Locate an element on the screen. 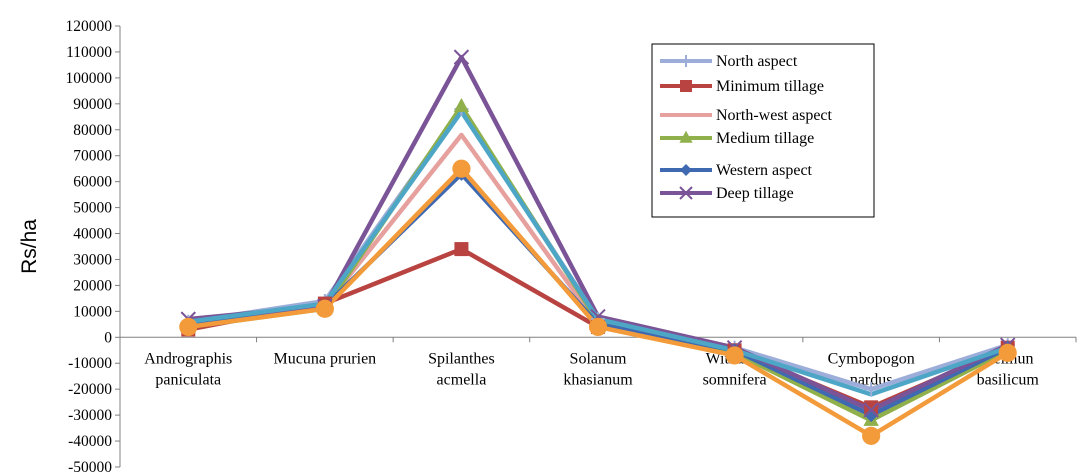 The height and width of the screenshot is (475, 1078). y-tick-label: -20000 is located at coordinates (90, 389).